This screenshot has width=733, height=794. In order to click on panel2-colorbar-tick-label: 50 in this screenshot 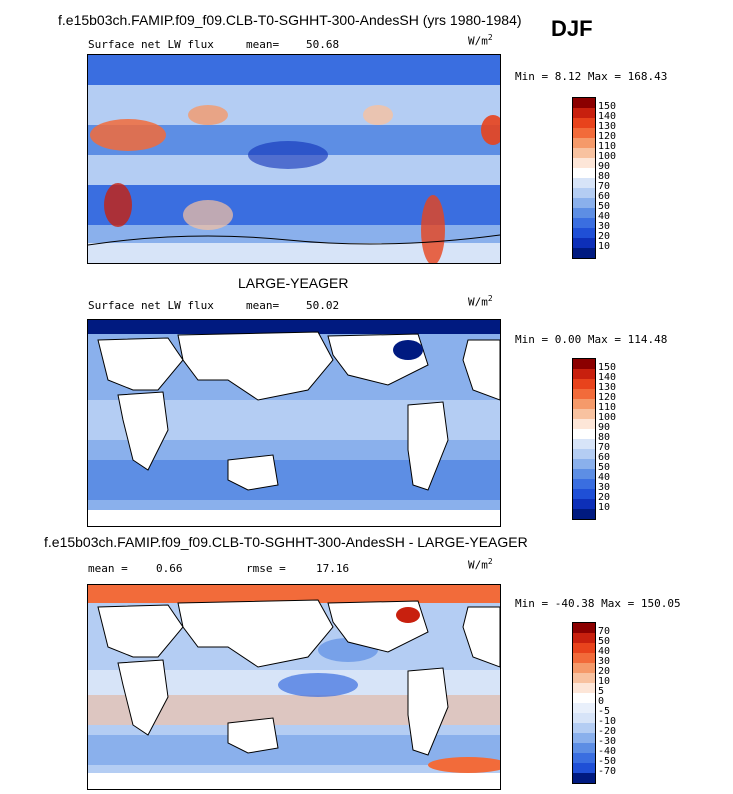, I will do `click(604, 467)`.